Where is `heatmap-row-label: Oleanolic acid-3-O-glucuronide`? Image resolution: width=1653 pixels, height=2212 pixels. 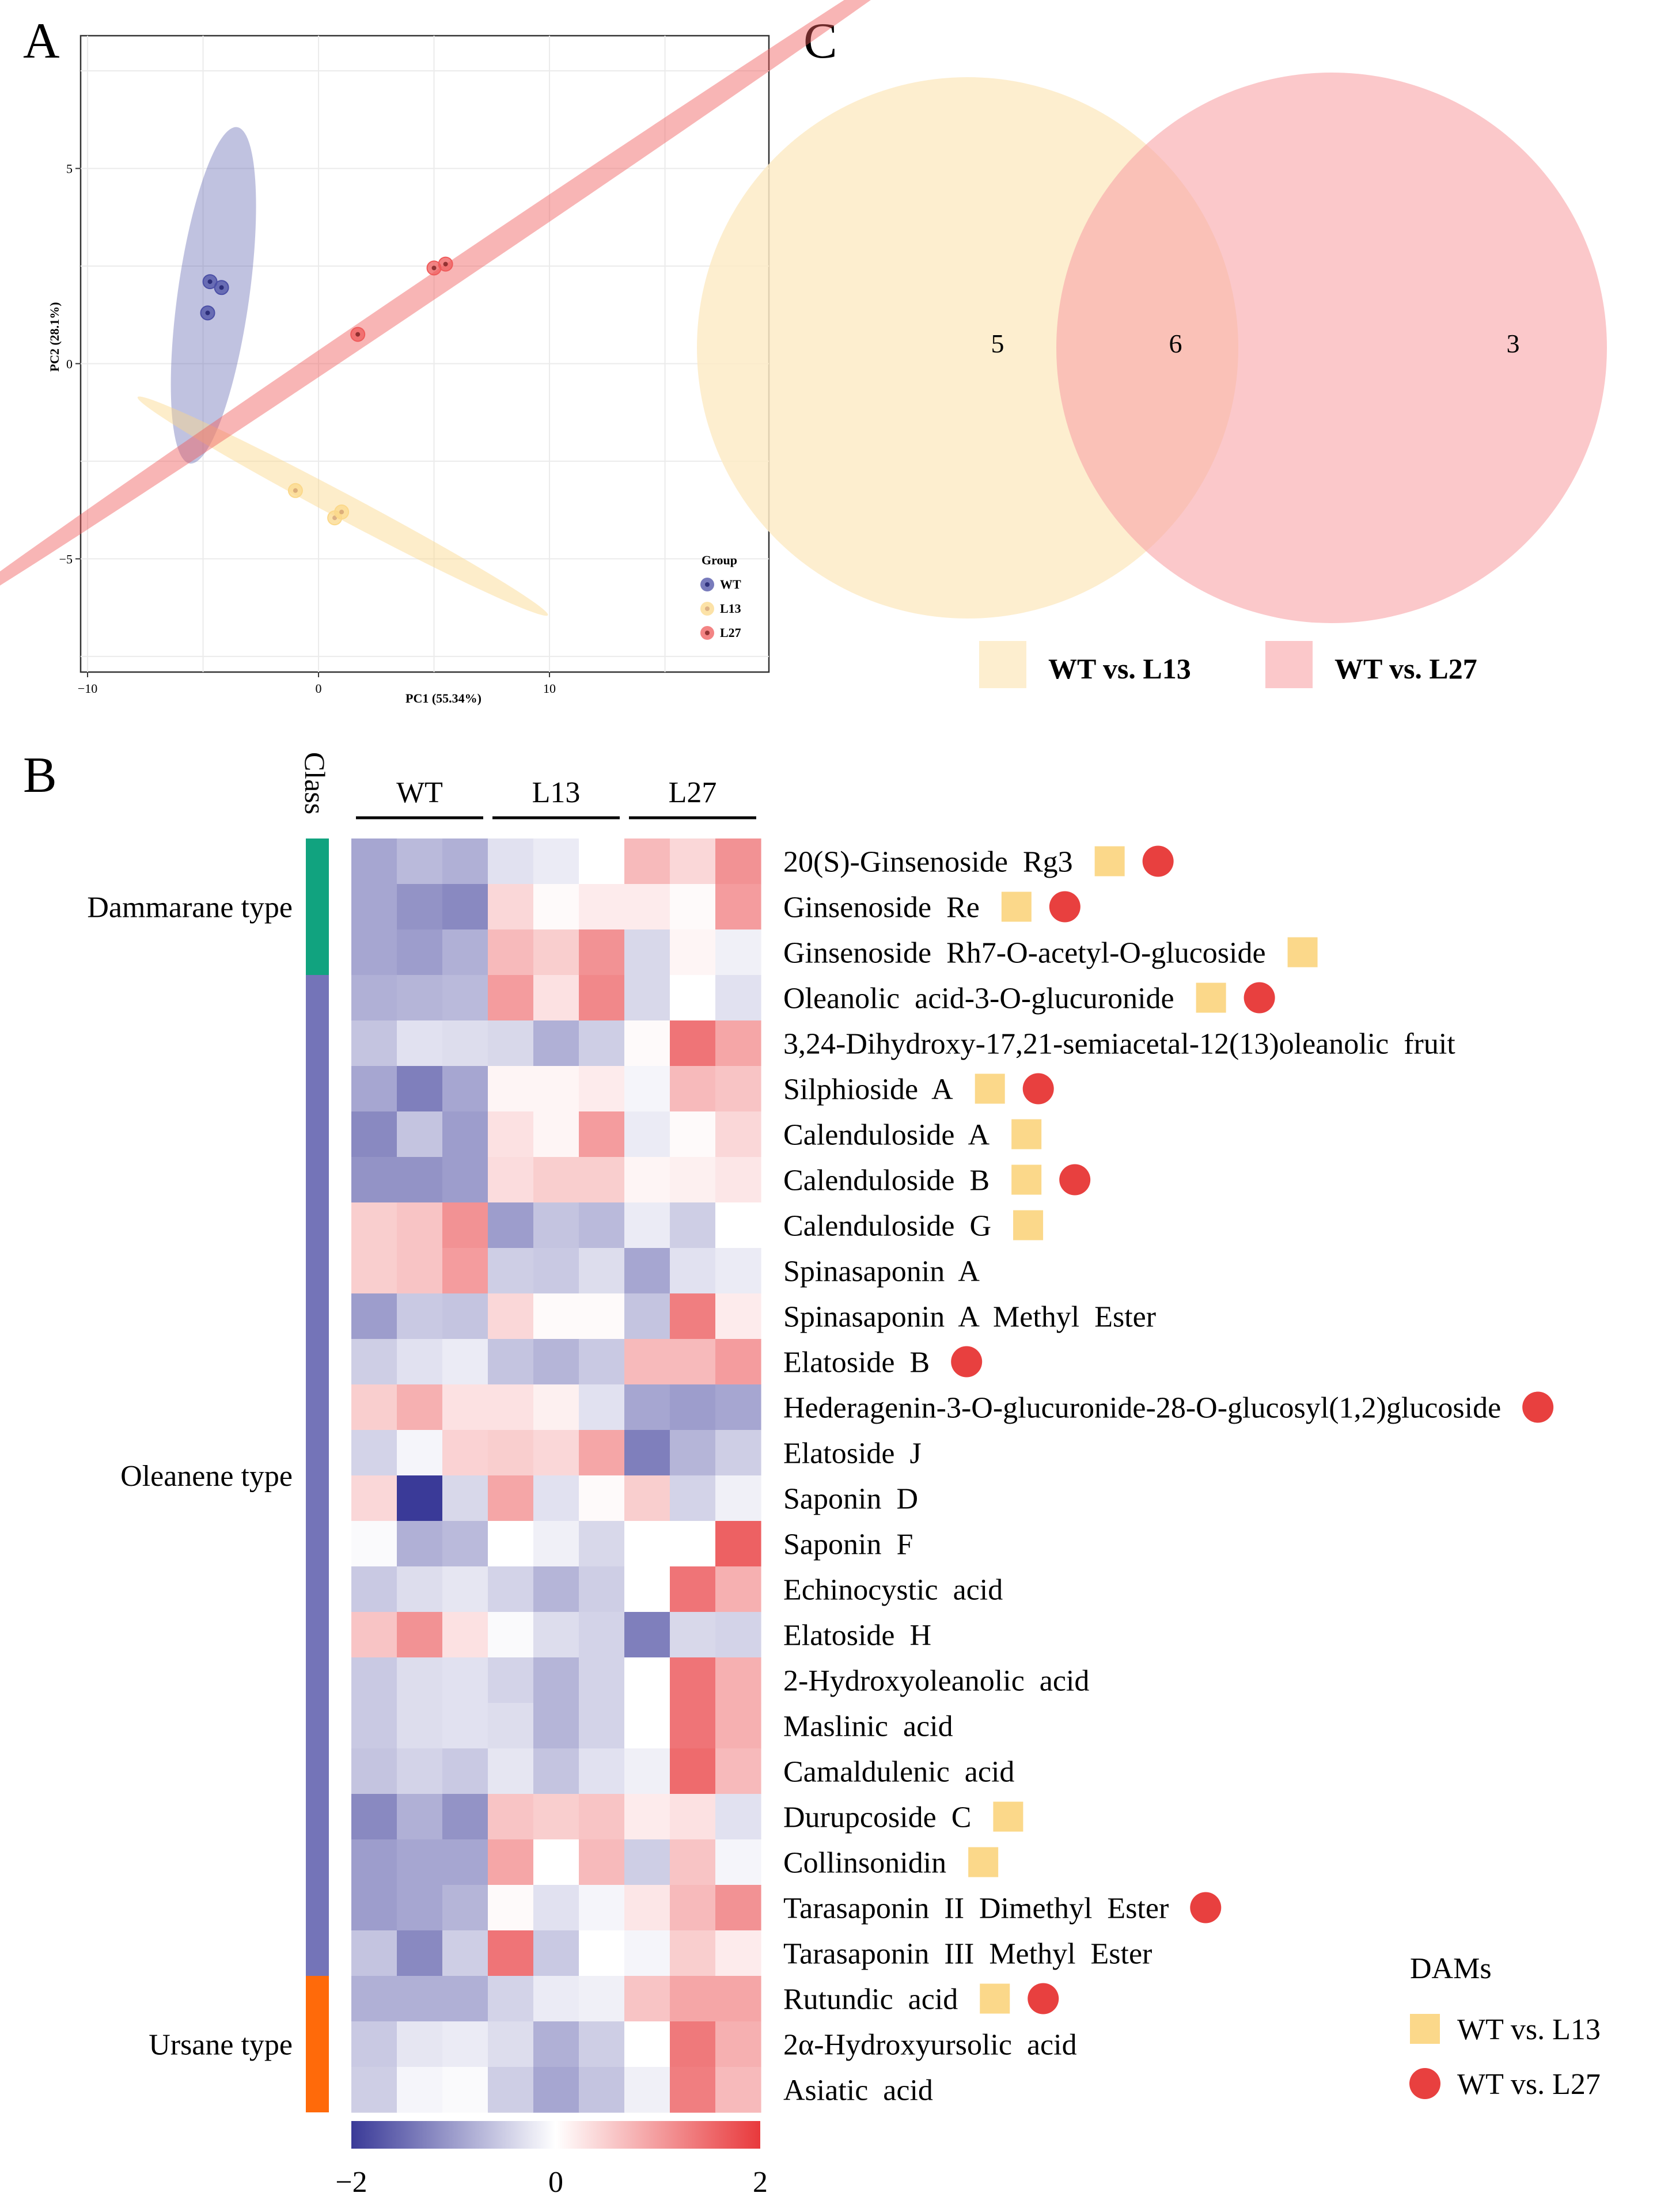
heatmap-row-label: Oleanolic acid-3-O-glucuronide is located at coordinates (979, 999).